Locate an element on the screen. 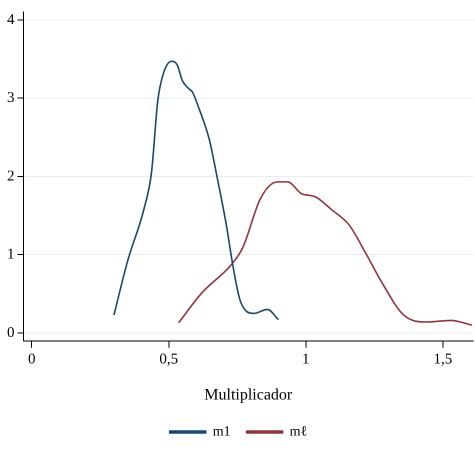  y-tick-label: 4 is located at coordinates (11, 20).